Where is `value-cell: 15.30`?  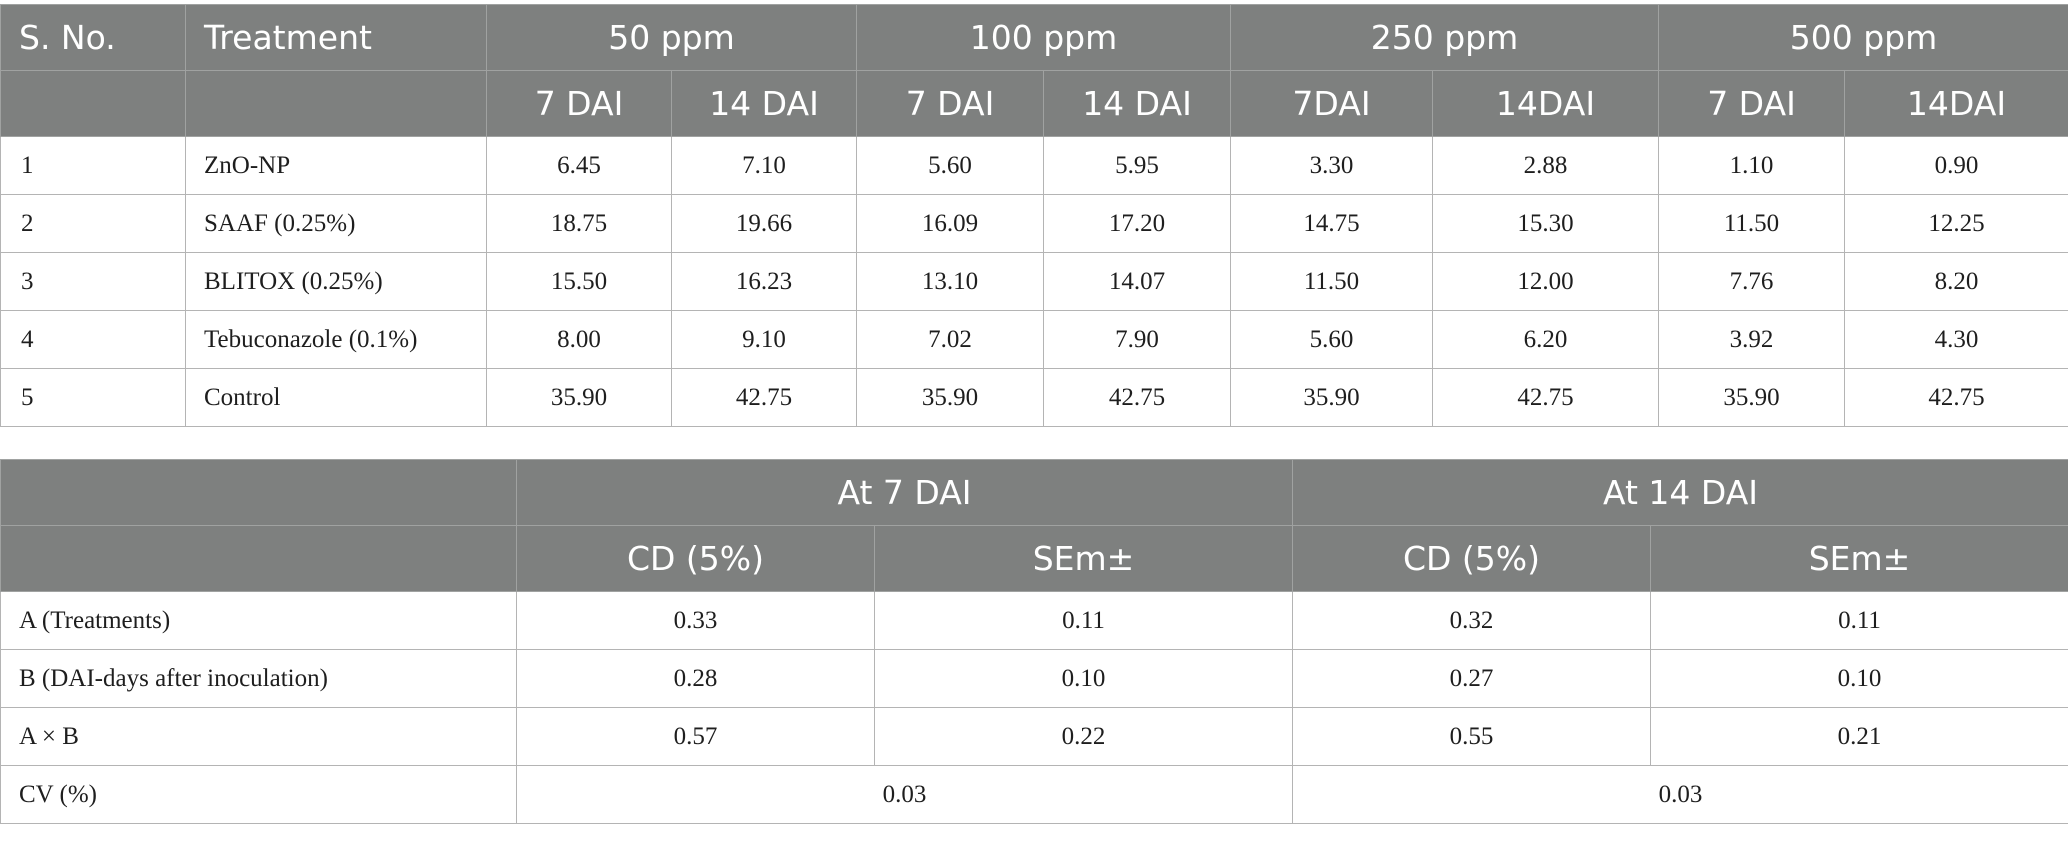 value-cell: 15.30 is located at coordinates (1545, 223).